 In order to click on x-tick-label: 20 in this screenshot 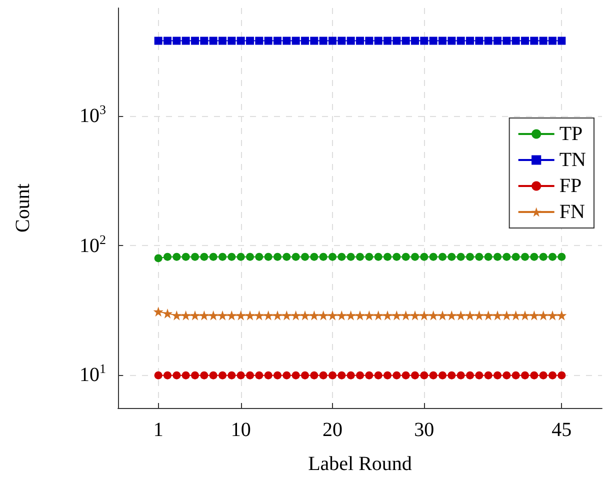, I will do `click(332, 430)`.